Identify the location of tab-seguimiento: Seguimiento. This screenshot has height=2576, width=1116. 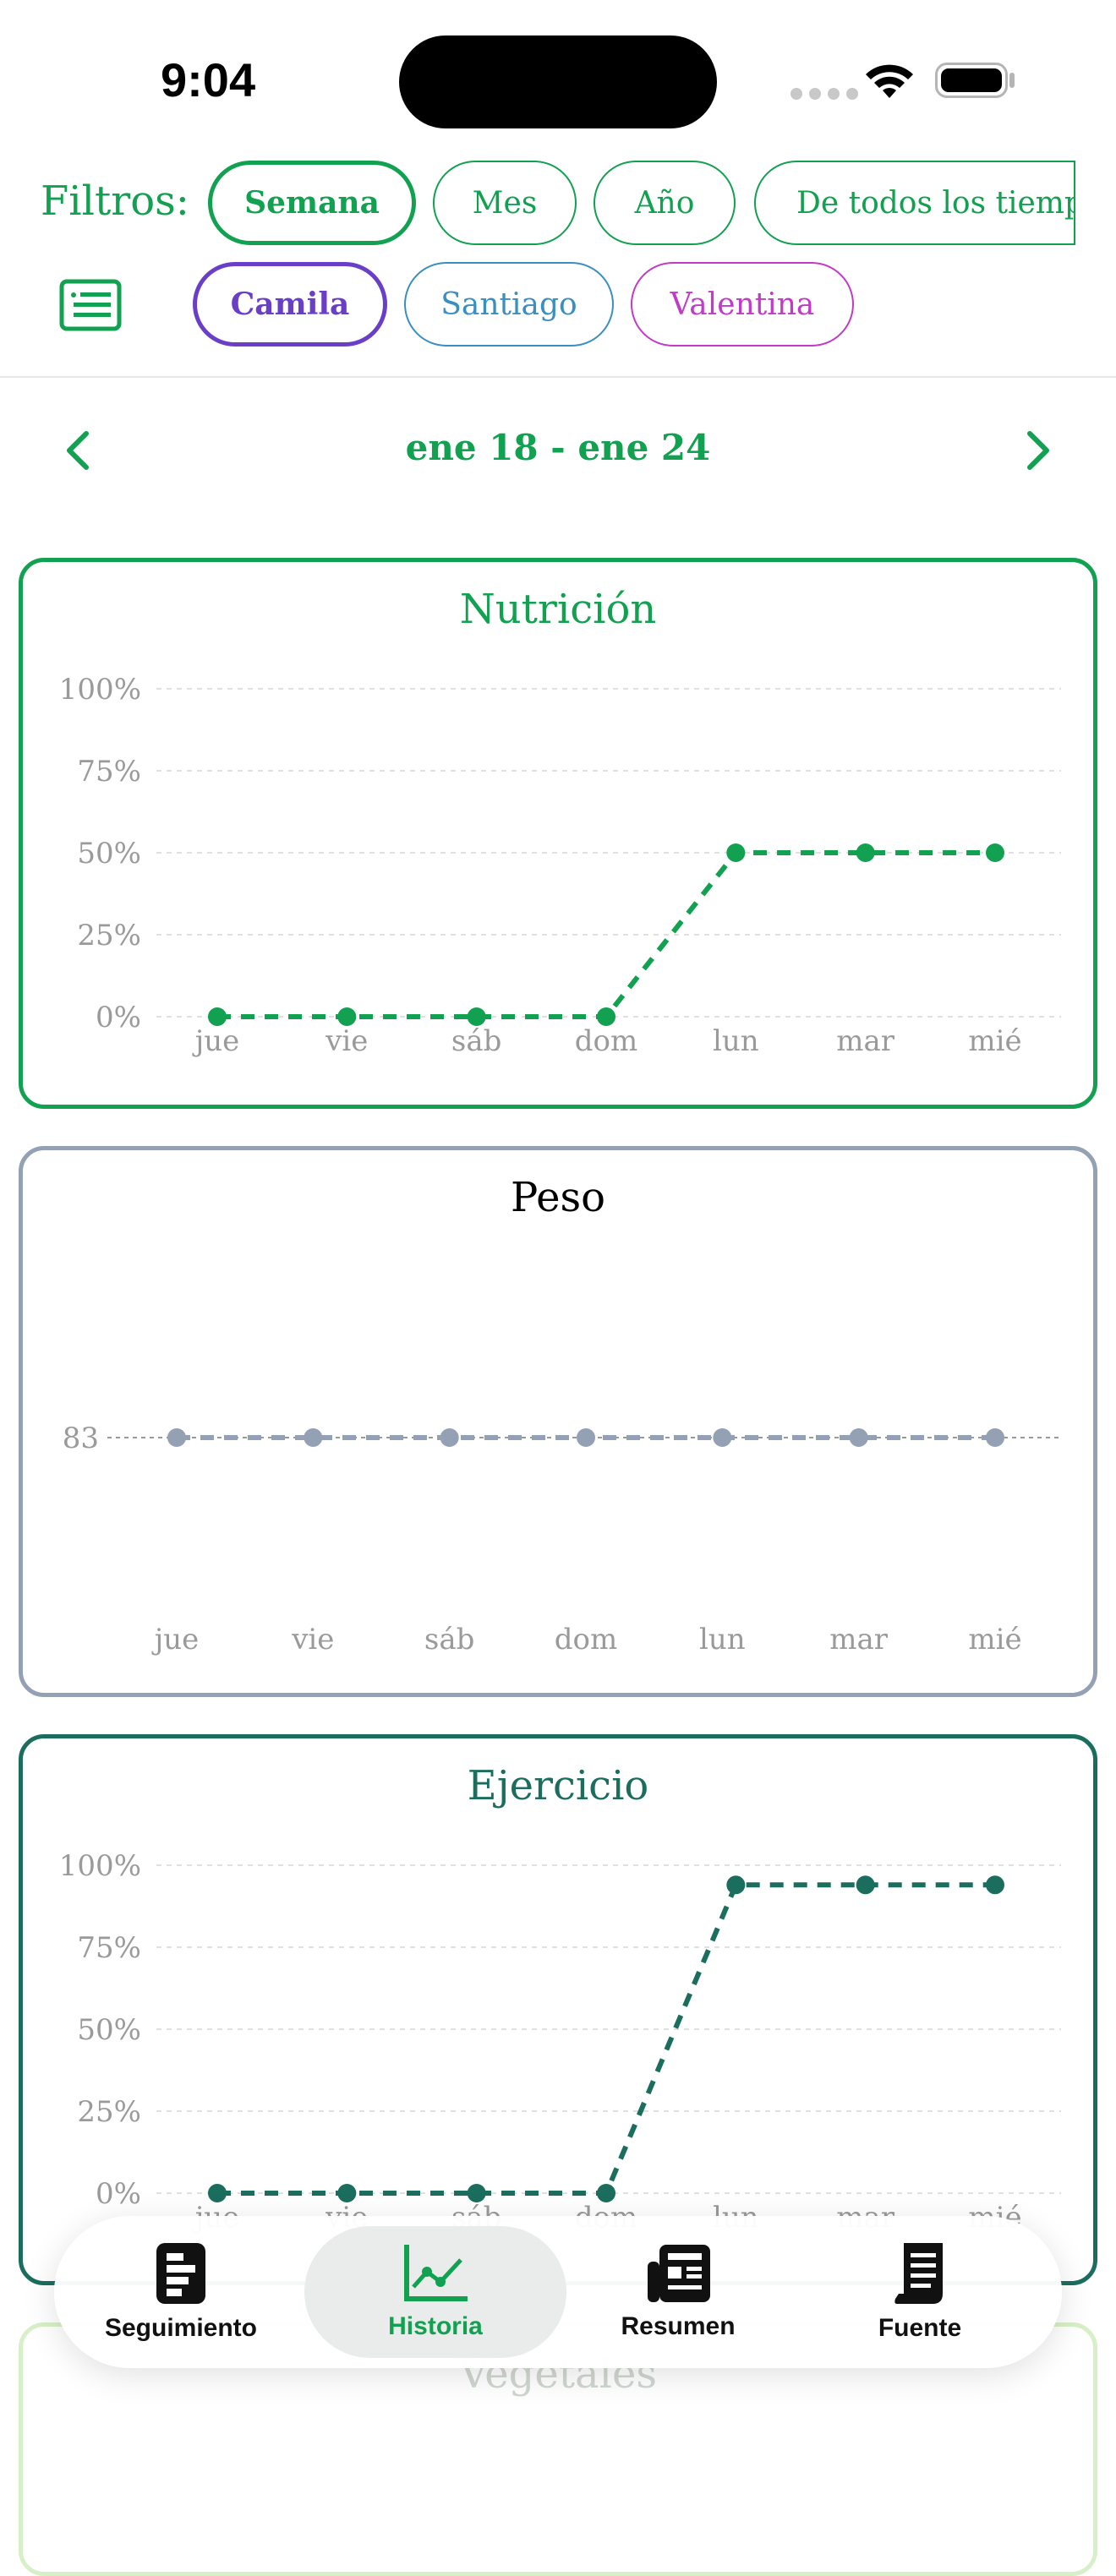
(181, 2292).